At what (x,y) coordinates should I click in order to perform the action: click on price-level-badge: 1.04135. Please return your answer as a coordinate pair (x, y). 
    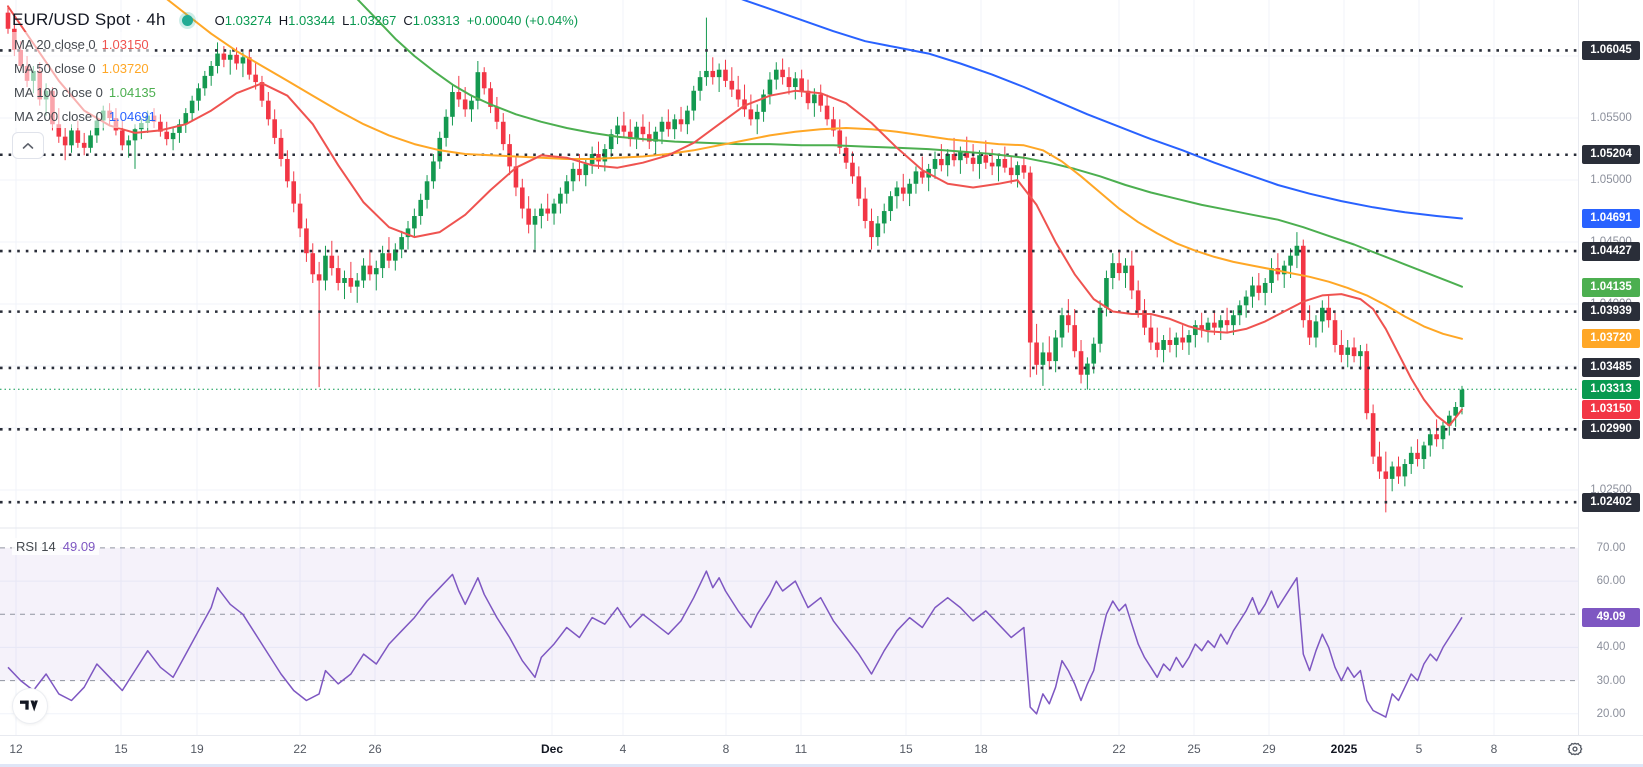
    Looking at the image, I should click on (1611, 287).